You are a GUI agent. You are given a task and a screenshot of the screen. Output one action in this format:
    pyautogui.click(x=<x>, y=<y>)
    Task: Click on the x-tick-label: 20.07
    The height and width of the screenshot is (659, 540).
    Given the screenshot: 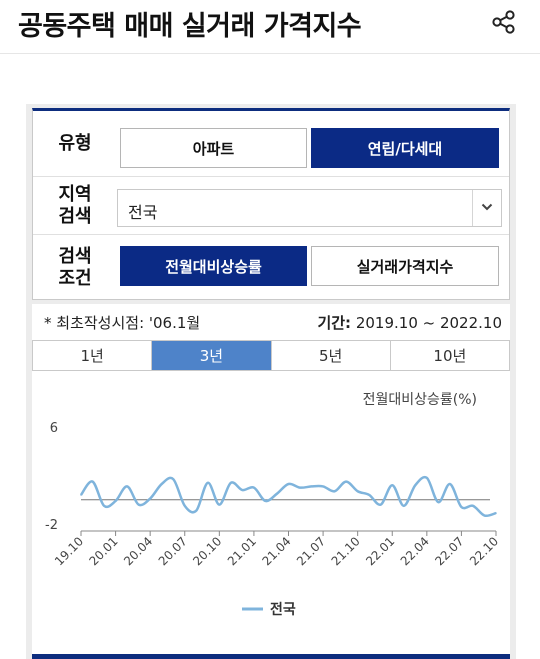 What is the action you would take?
    pyautogui.click(x=173, y=551)
    